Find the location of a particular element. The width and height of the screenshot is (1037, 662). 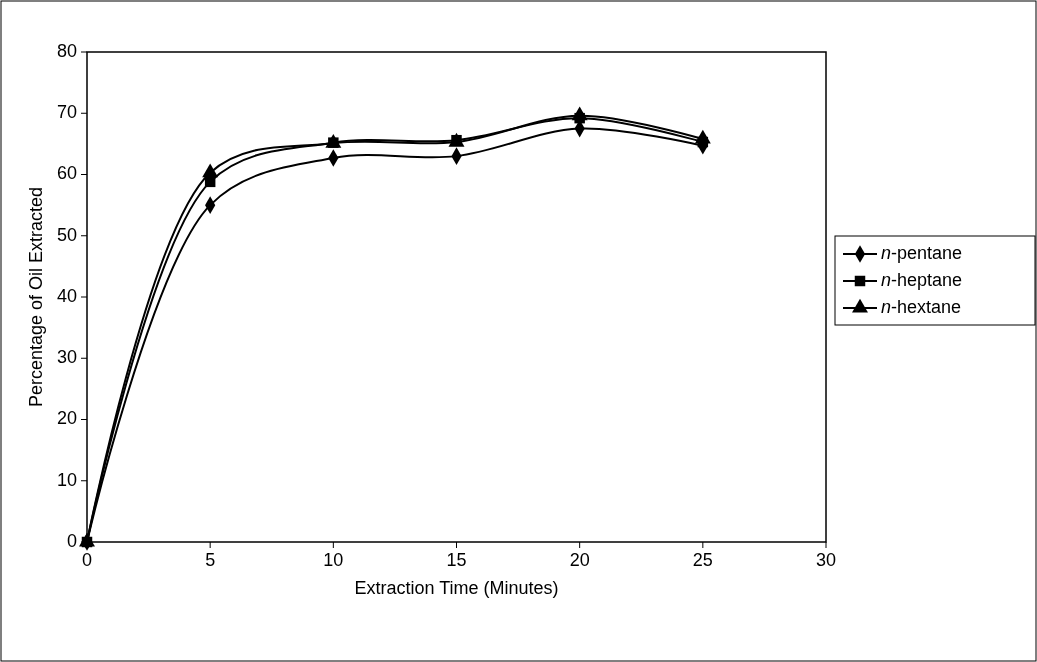

x-tick-label: 15 is located at coordinates (456, 560).